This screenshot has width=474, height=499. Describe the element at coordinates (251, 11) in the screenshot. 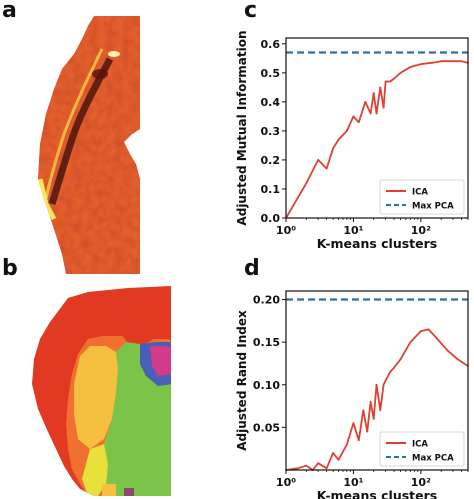

I see `panel-letter-c: c` at that location.